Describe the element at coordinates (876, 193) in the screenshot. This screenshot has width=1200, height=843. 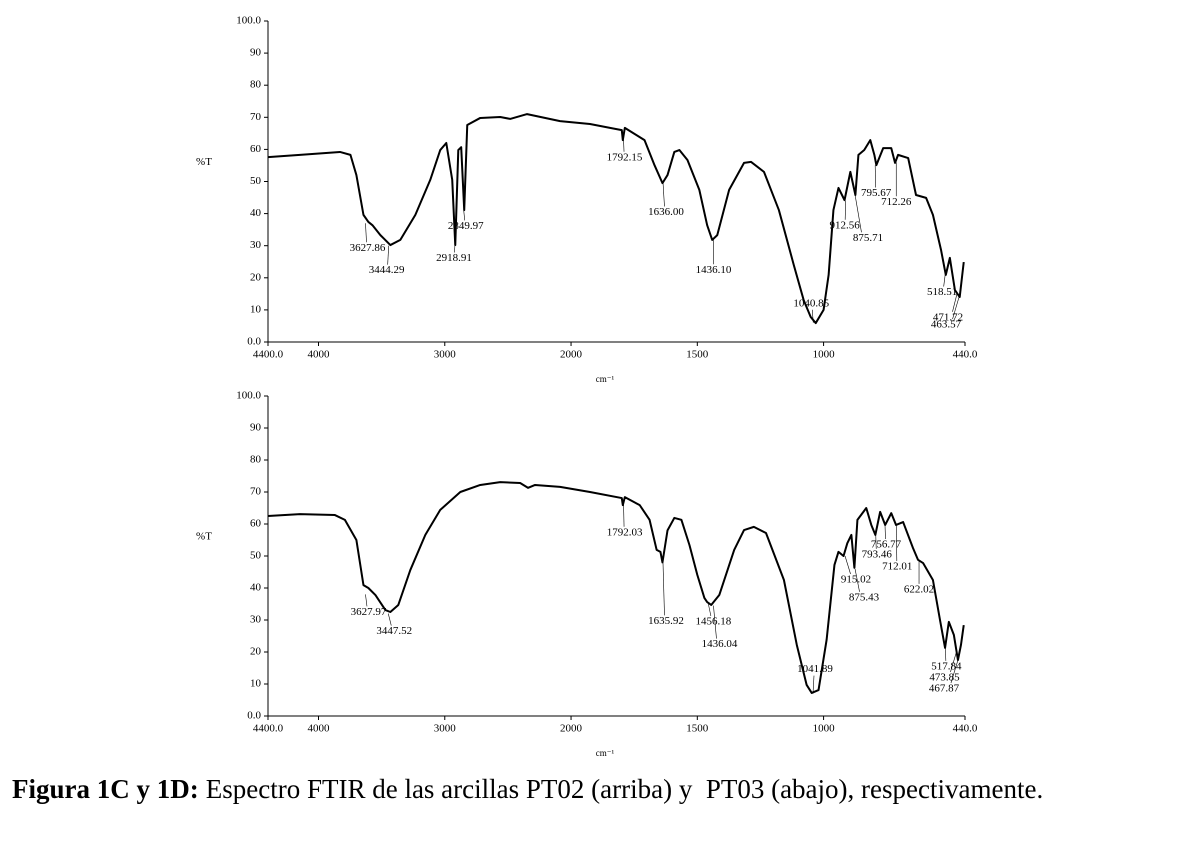
I see `peak-label: 795.67` at that location.